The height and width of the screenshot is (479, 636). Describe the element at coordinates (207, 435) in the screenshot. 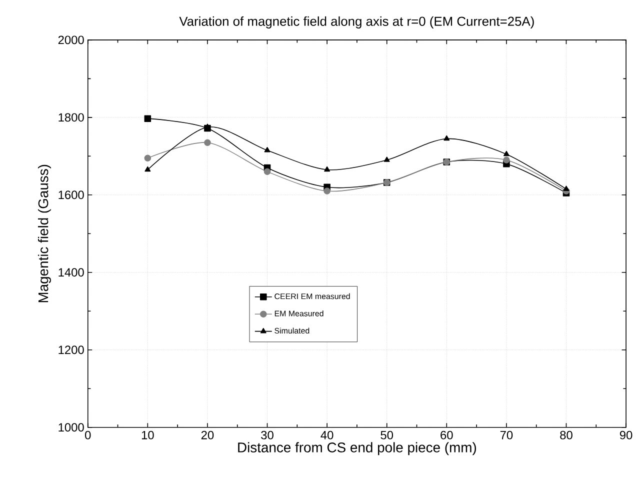

I see `x-tick-label: 20` at that location.